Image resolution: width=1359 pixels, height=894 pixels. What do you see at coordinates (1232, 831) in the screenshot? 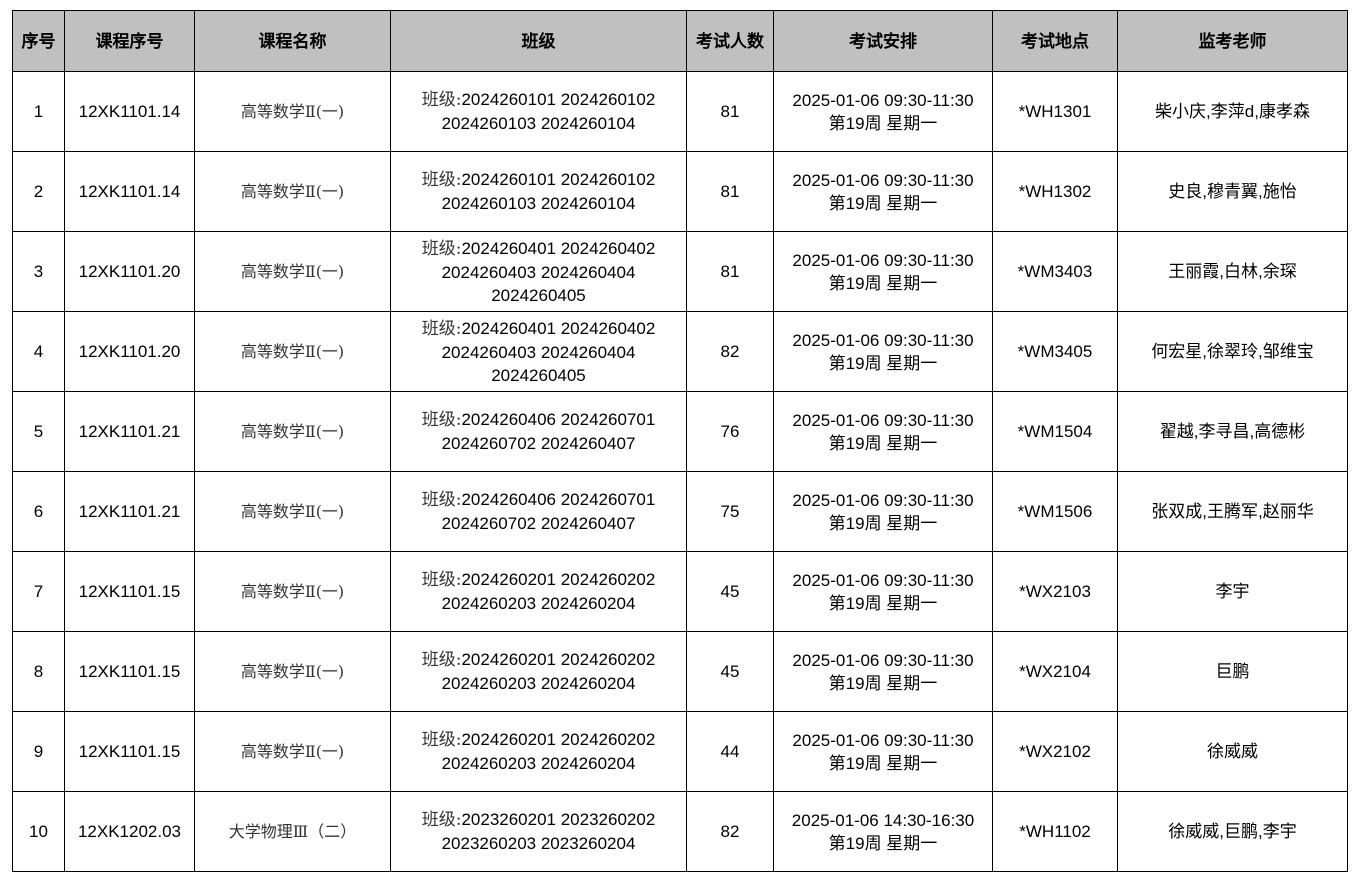
I see `cell-proctors: 徐威威,巨鹏,李宇` at bounding box center [1232, 831].